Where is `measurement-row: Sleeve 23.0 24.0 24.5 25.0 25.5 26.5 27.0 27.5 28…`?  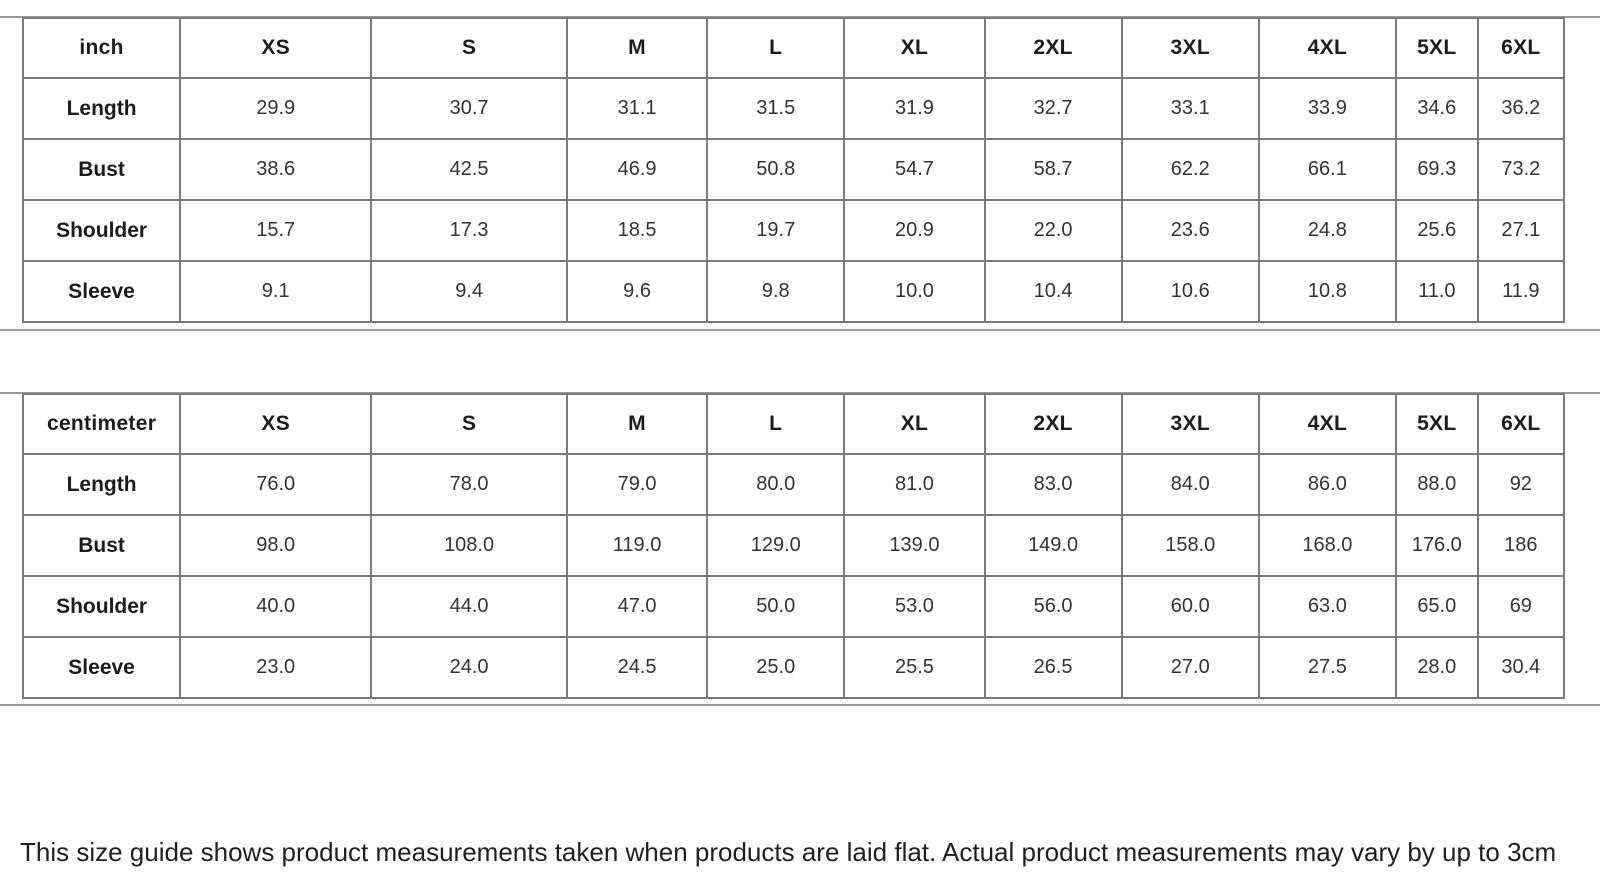
measurement-row: Sleeve 23.0 24.0 24.5 25.0 25.5 26.5 27.0 27.5 28… is located at coordinates (793, 667).